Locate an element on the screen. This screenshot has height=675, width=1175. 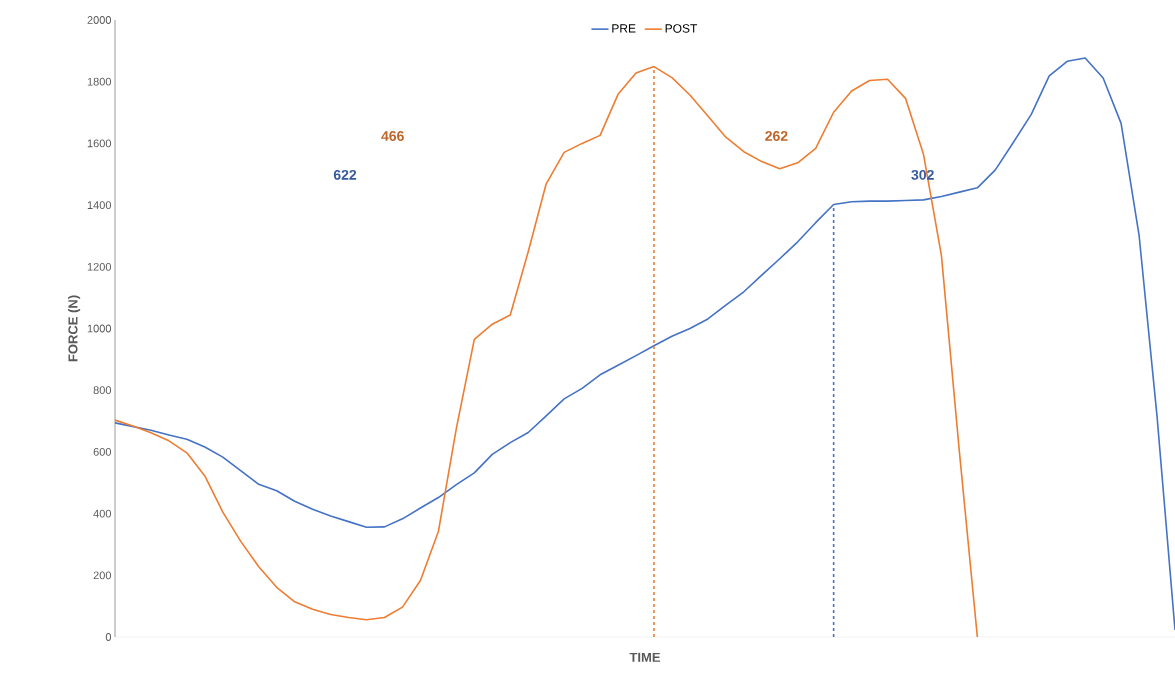
y-tick-label: 1600 is located at coordinates (99, 143).